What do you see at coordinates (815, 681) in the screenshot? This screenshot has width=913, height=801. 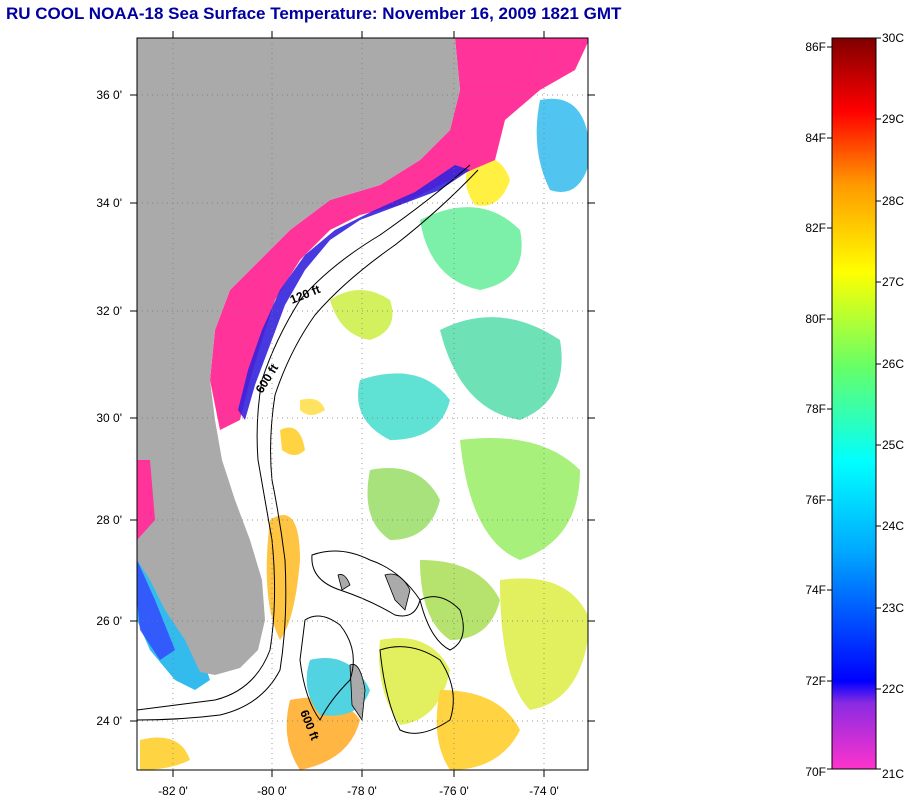 I see `f-label-72: 72F` at bounding box center [815, 681].